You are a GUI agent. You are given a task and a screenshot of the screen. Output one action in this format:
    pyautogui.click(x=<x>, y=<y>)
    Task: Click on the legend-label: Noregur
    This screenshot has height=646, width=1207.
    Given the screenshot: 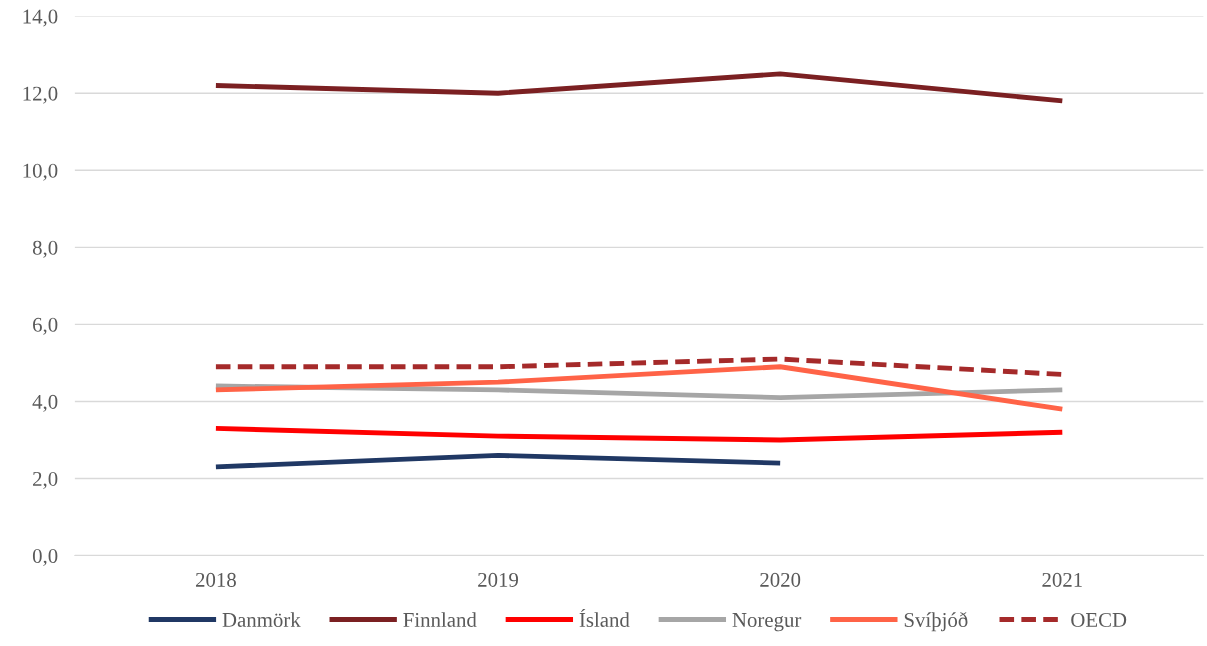 What is the action you would take?
    pyautogui.click(x=767, y=622)
    